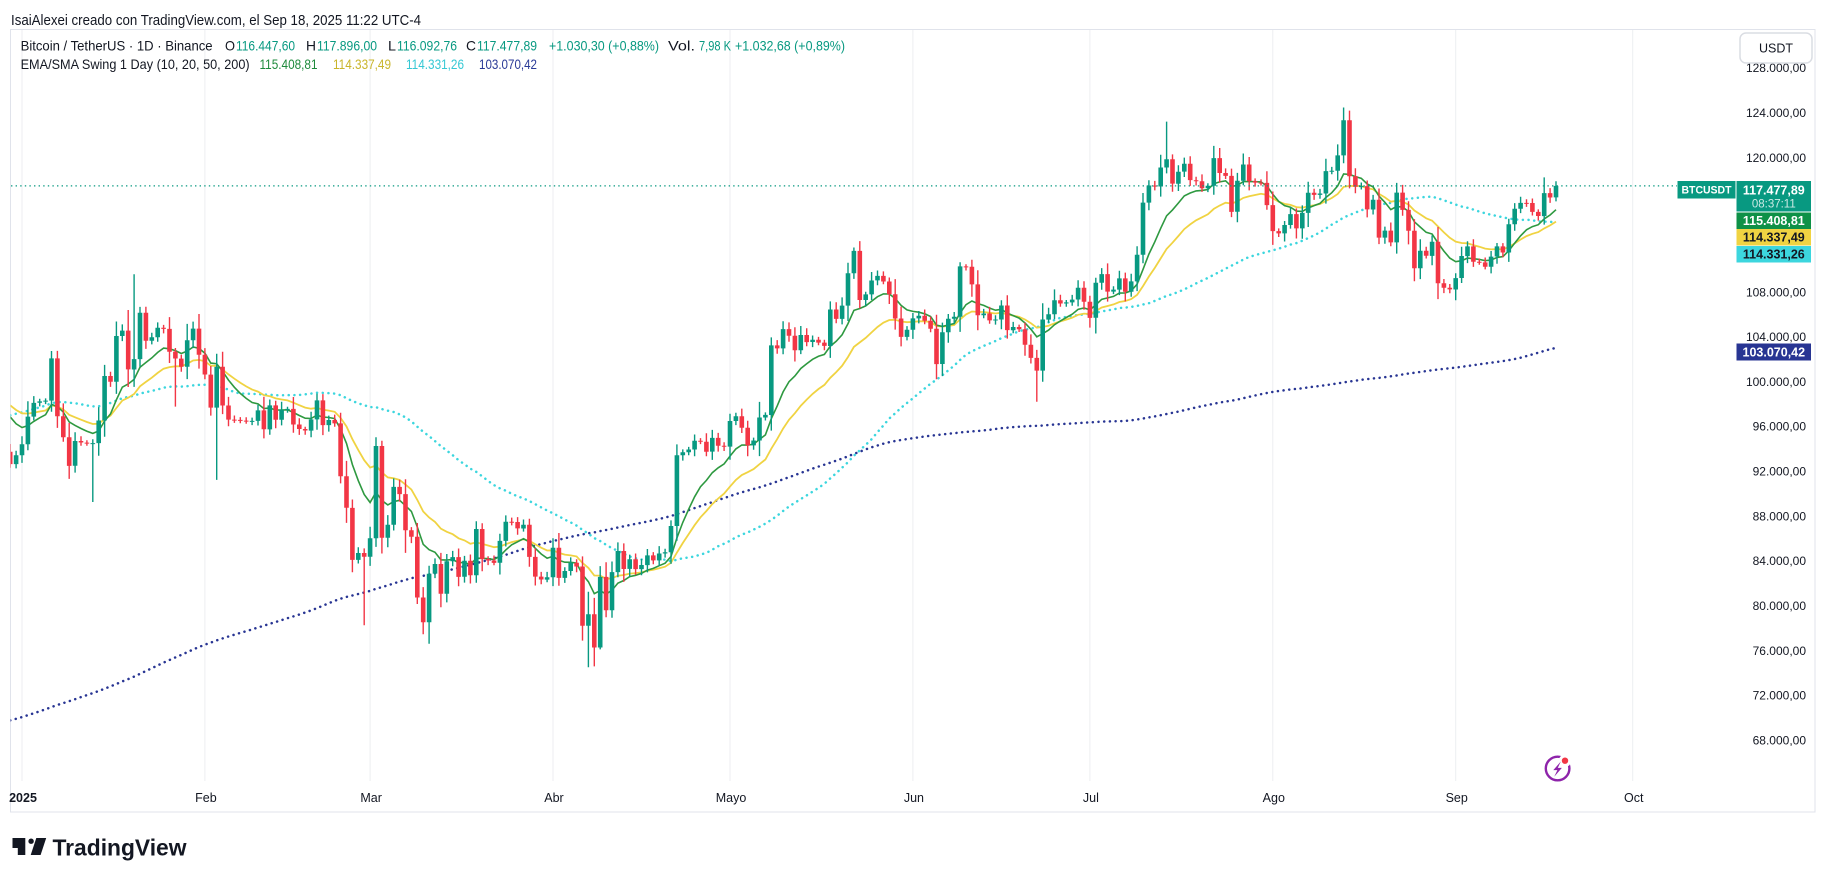  I want to click on svg-text: L, so click(392, 46).